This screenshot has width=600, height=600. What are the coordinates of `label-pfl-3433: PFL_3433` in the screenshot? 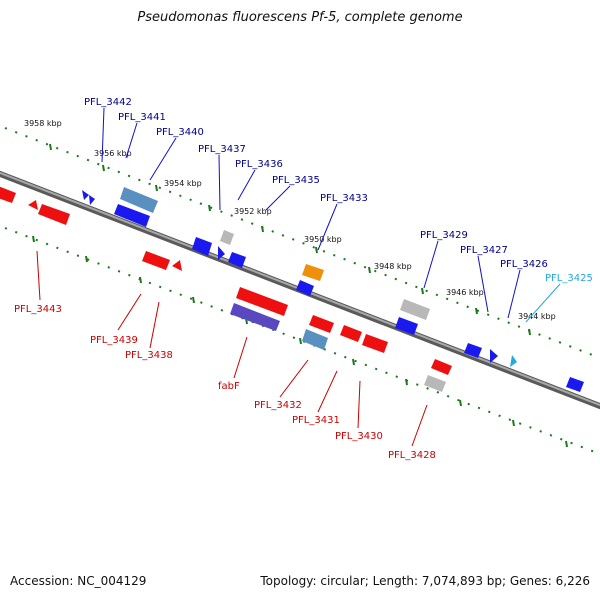 It's located at (344, 198).